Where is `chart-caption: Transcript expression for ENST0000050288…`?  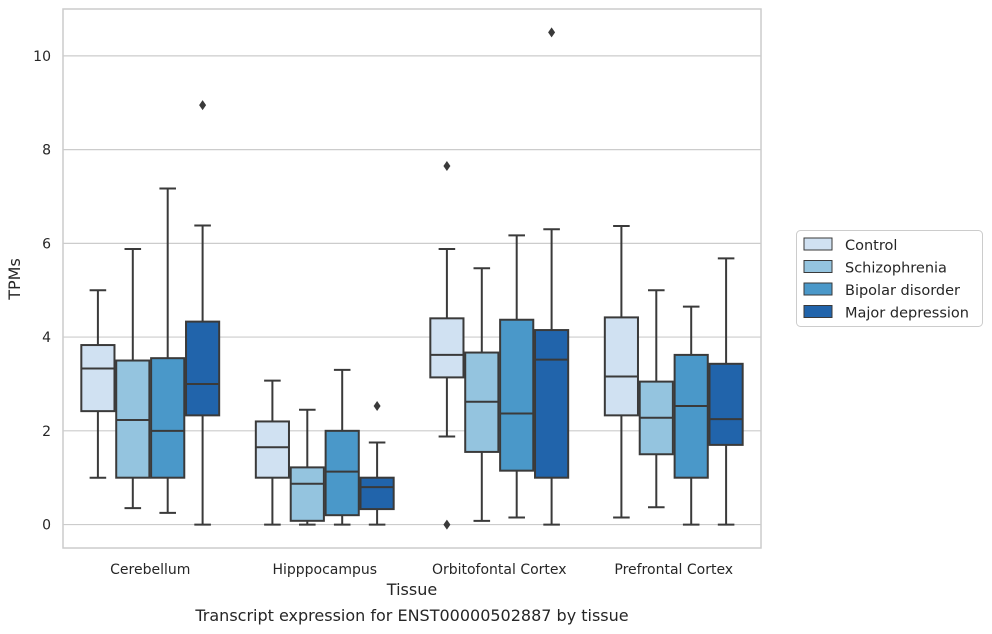 chart-caption: Transcript expression for ENST0000050288… is located at coordinates (412, 615).